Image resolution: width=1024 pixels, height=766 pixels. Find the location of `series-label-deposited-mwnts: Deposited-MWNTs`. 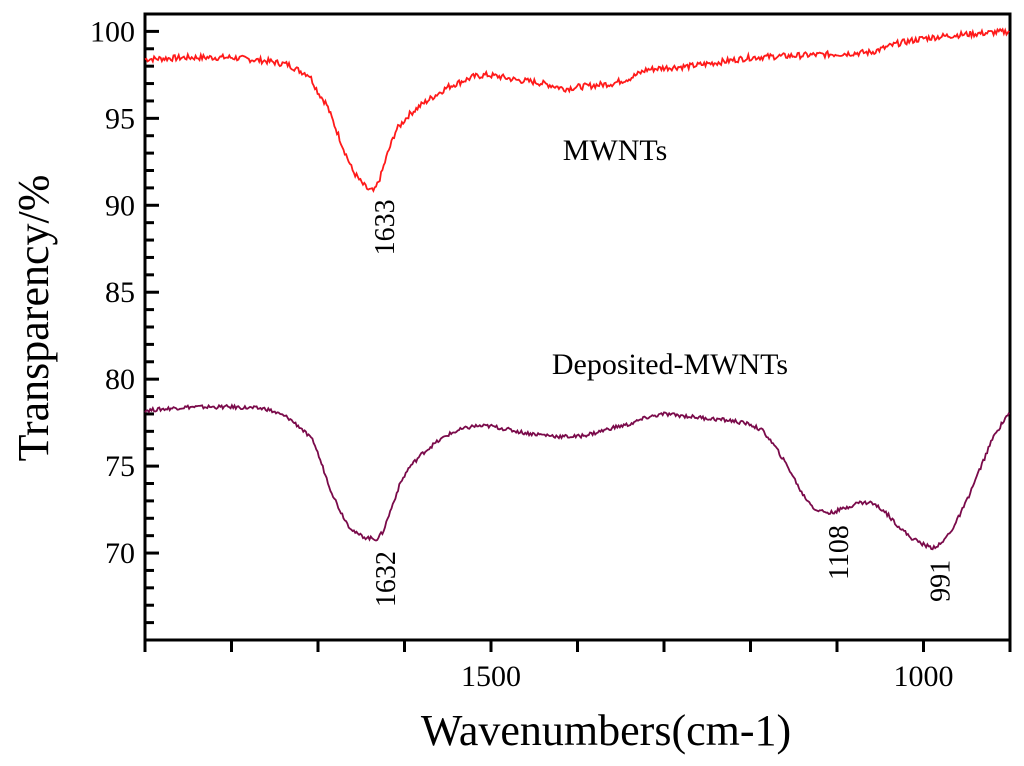

series-label-deposited-mwnts: Deposited-MWNTs is located at coordinates (670, 364).